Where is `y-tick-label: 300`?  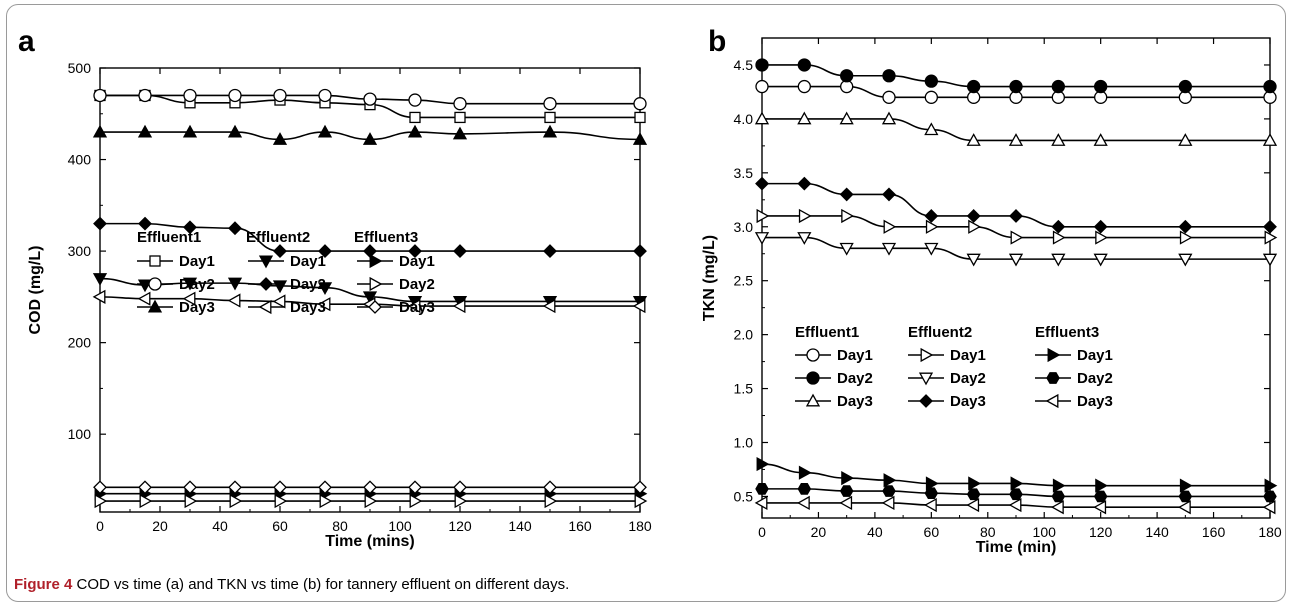 y-tick-label: 300 is located at coordinates (80, 251).